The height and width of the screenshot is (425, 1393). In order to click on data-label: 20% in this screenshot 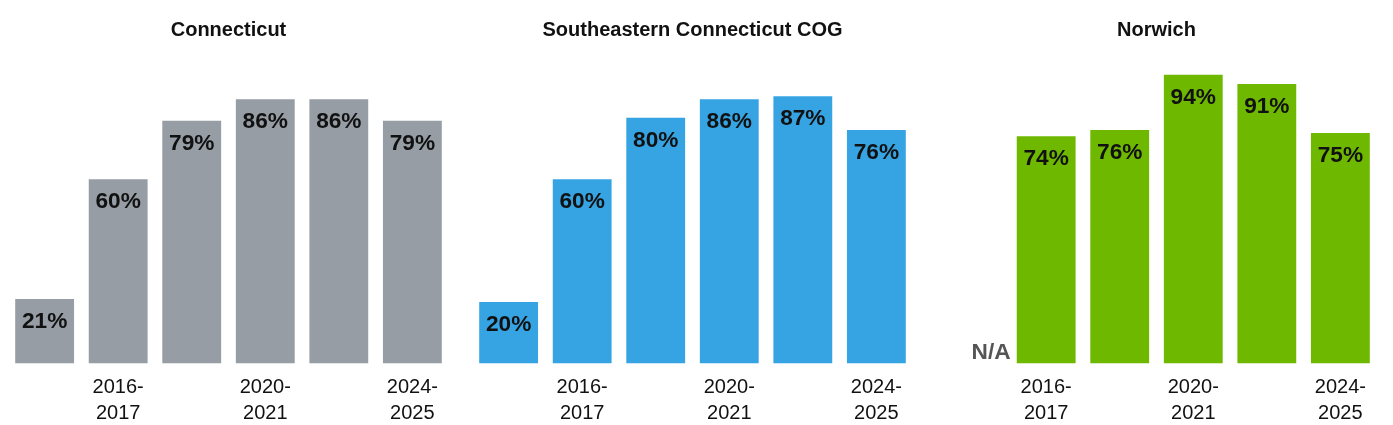, I will do `click(508, 323)`.